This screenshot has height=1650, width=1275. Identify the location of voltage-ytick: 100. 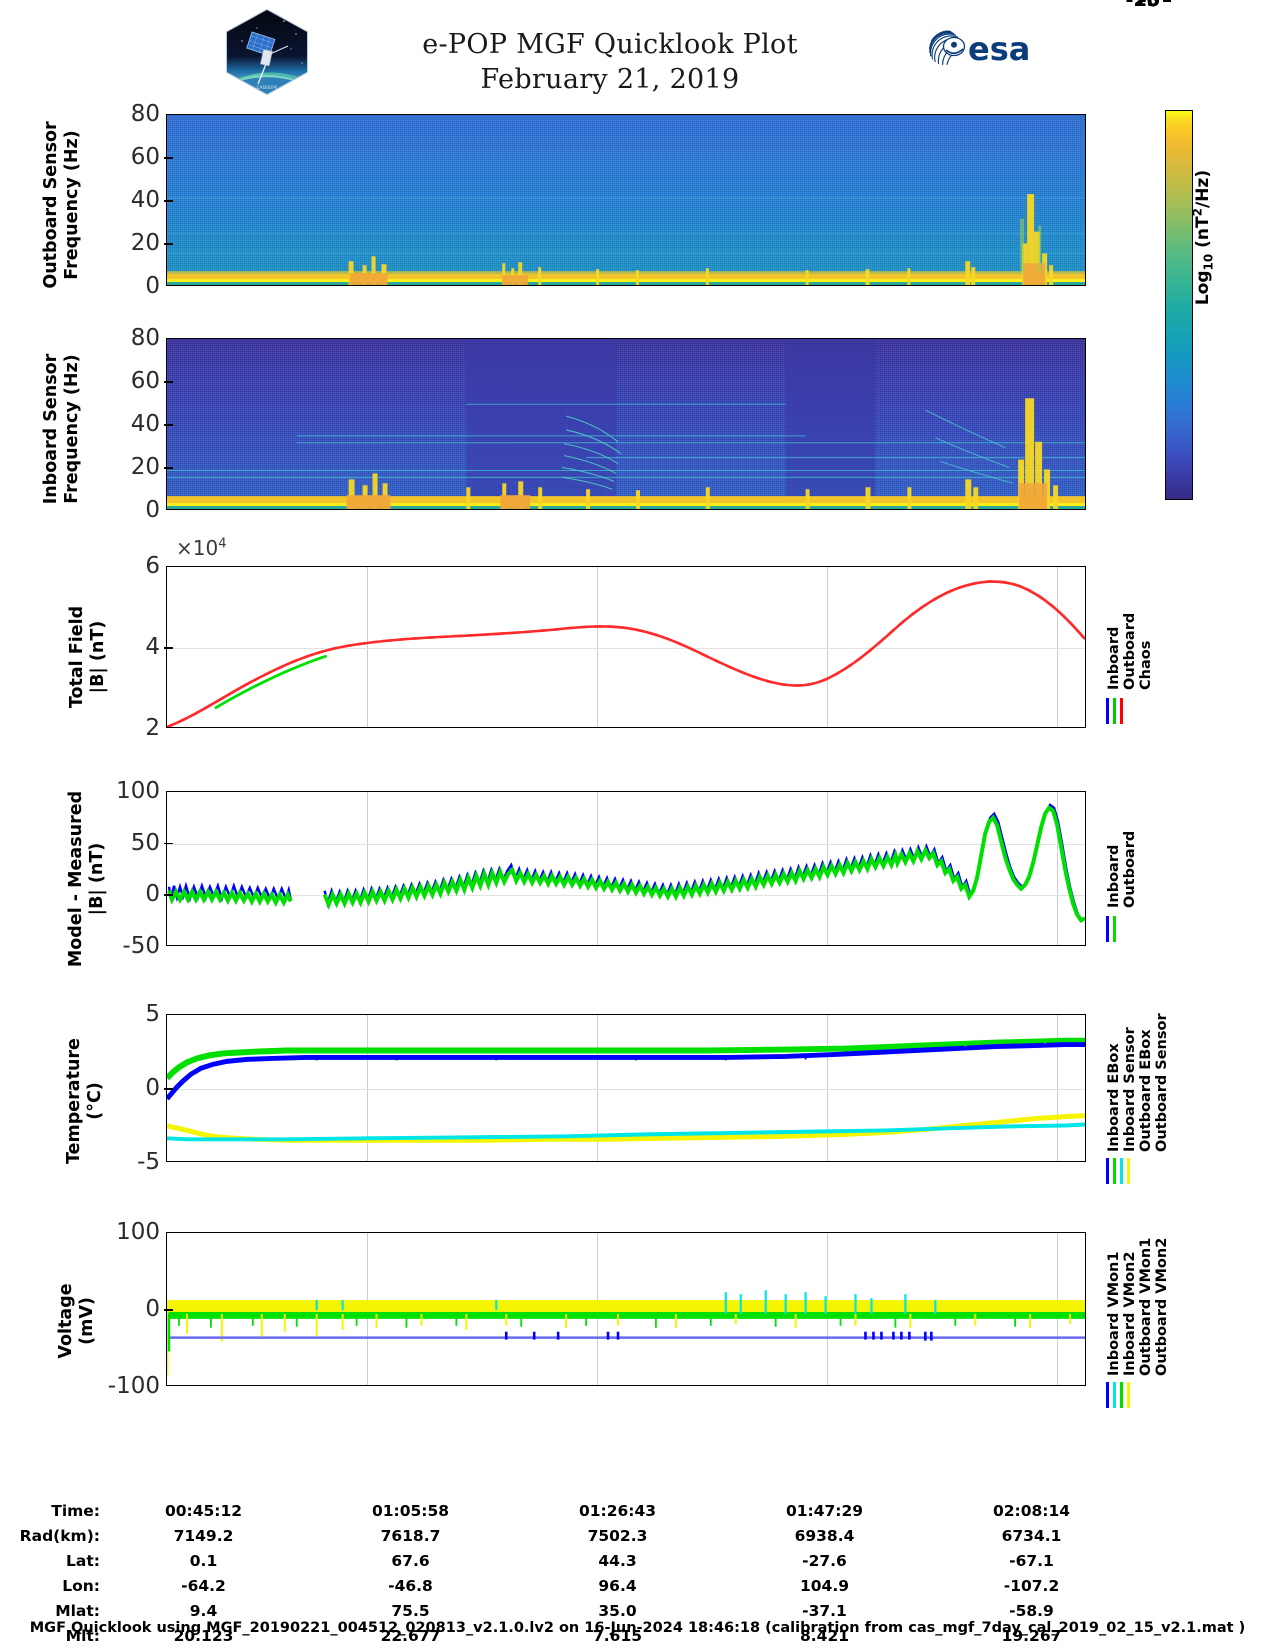
(138, 1232).